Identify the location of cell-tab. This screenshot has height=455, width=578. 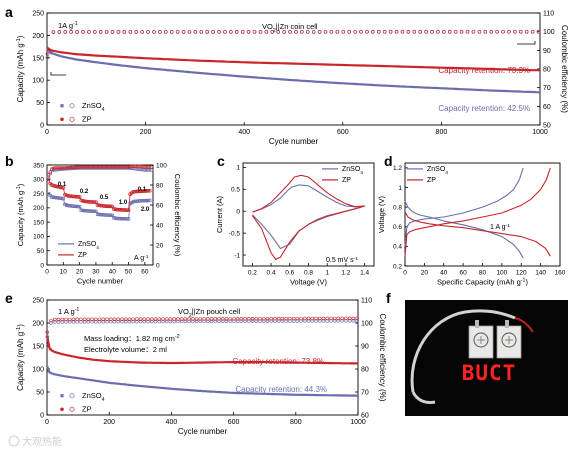
(507, 324).